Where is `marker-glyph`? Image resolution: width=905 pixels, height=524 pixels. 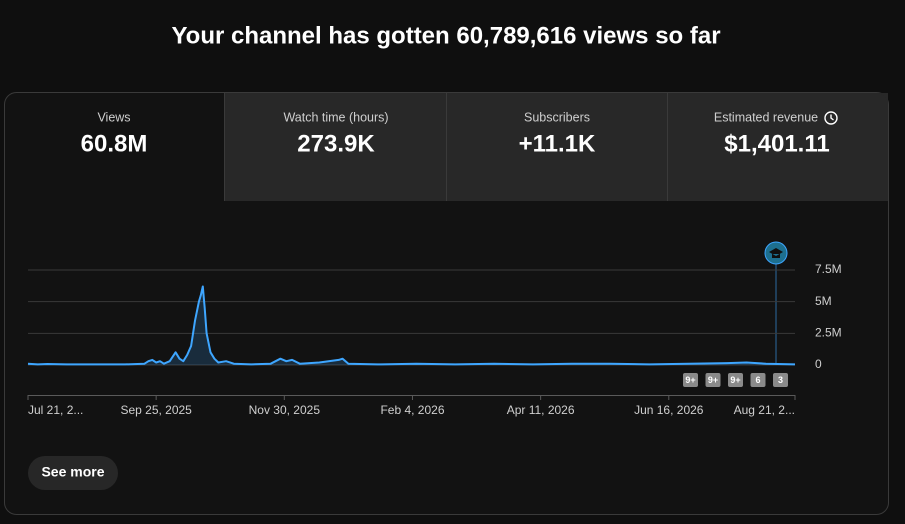 marker-glyph is located at coordinates (776, 253).